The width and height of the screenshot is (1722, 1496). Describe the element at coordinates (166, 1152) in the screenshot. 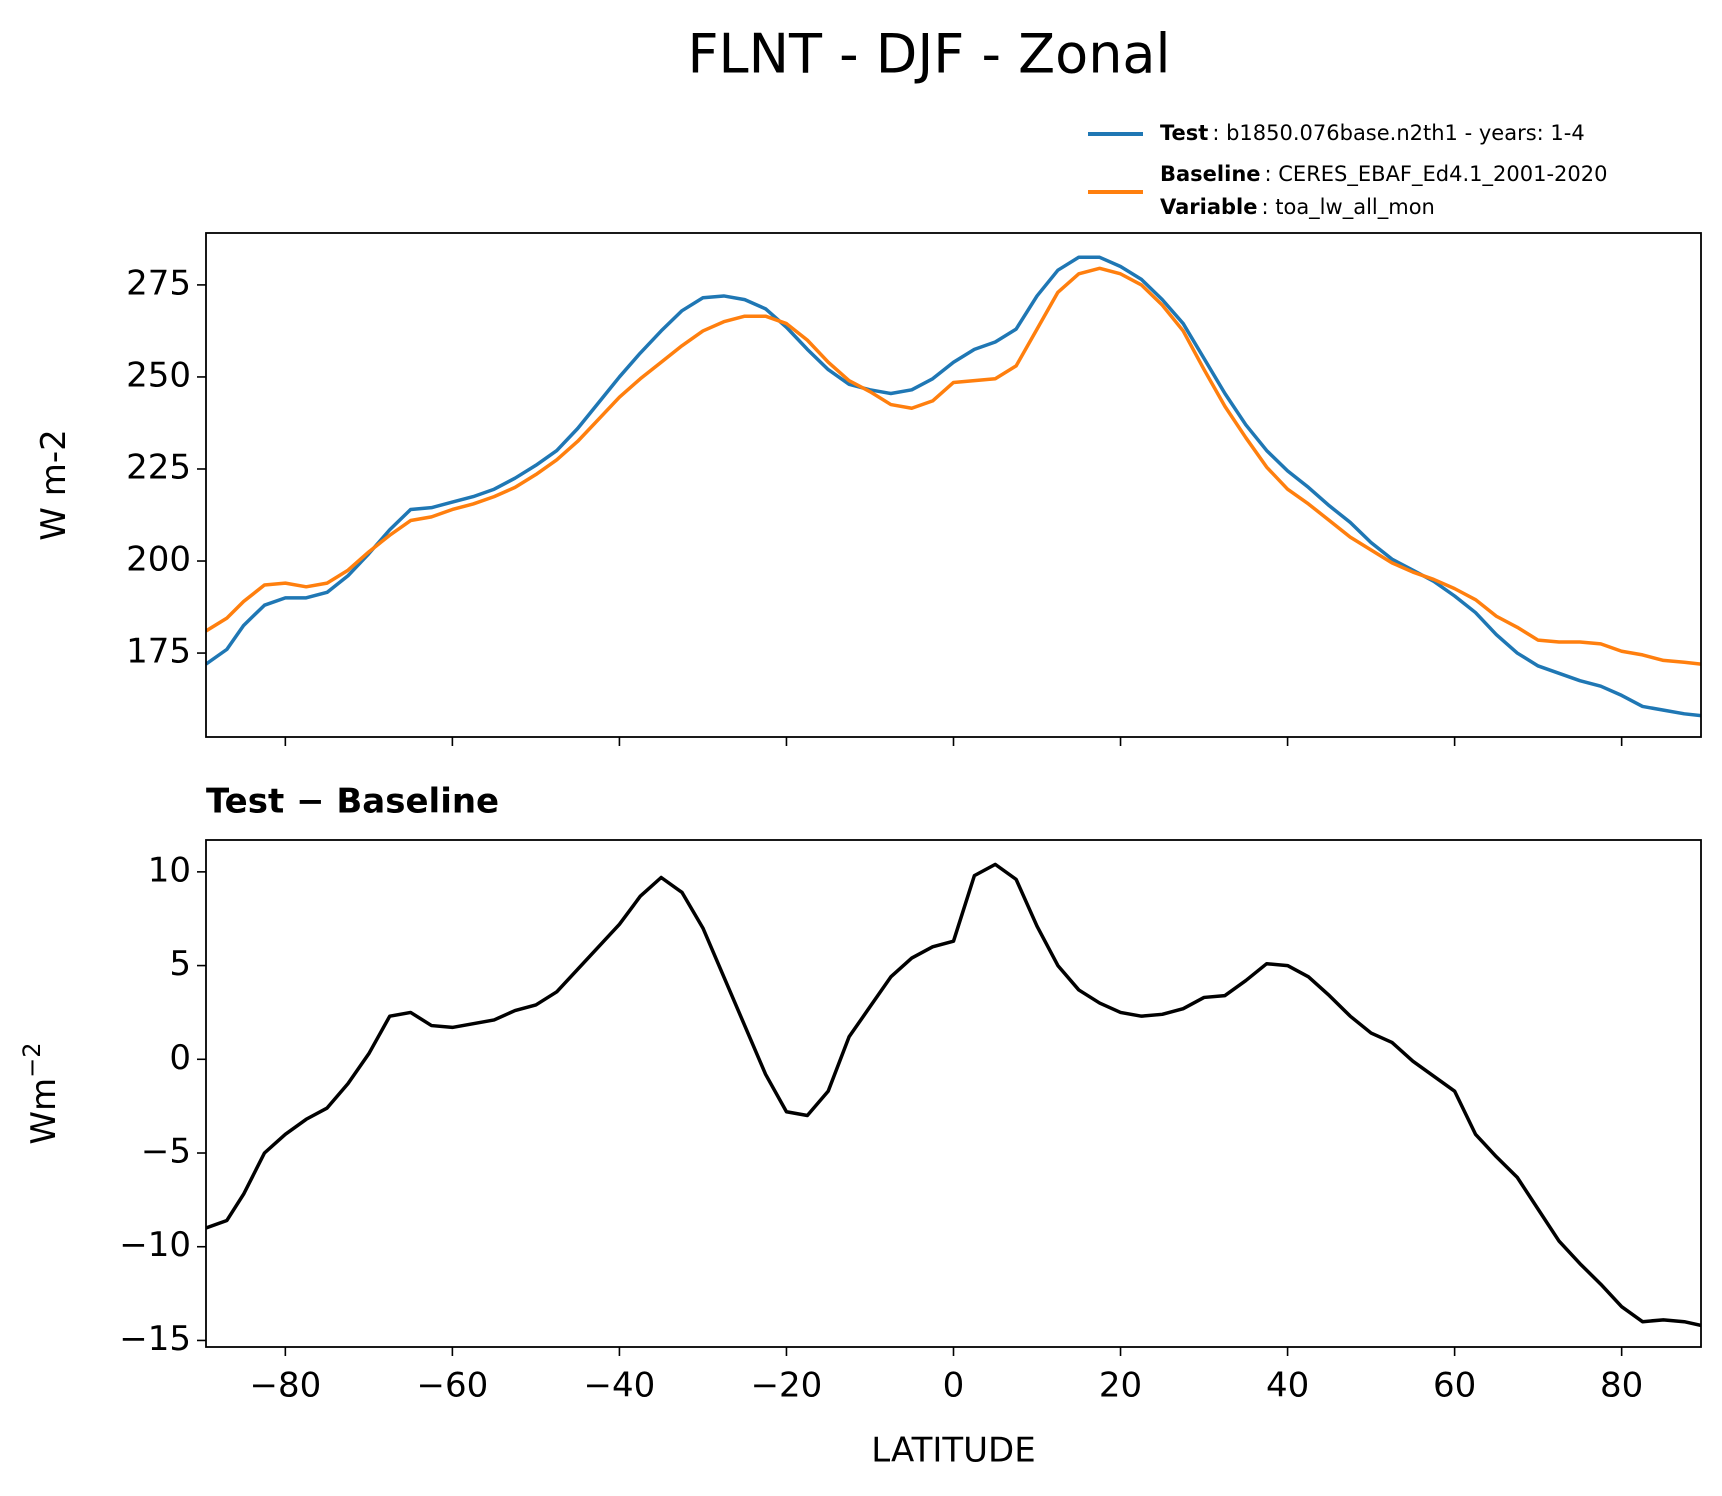

I see `y-tick-label: −5` at that location.